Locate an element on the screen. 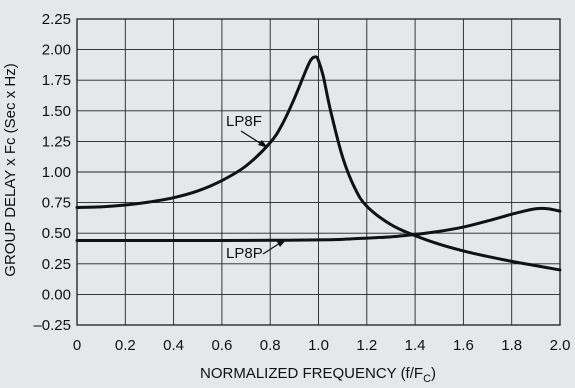 This screenshot has height=388, width=575. annotation-lp8p: LP8P is located at coordinates (244, 253).